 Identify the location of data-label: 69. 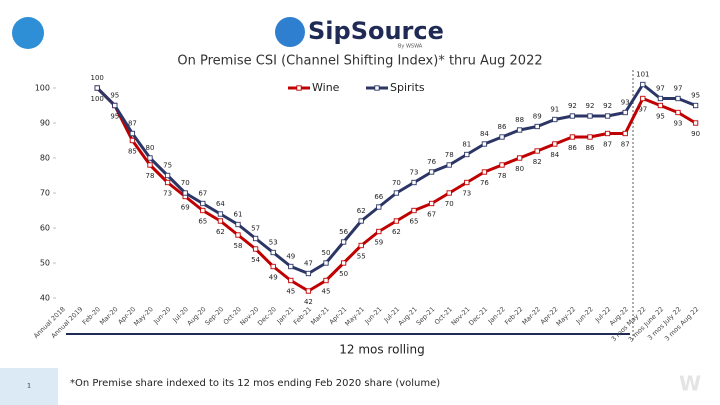
(185, 208).